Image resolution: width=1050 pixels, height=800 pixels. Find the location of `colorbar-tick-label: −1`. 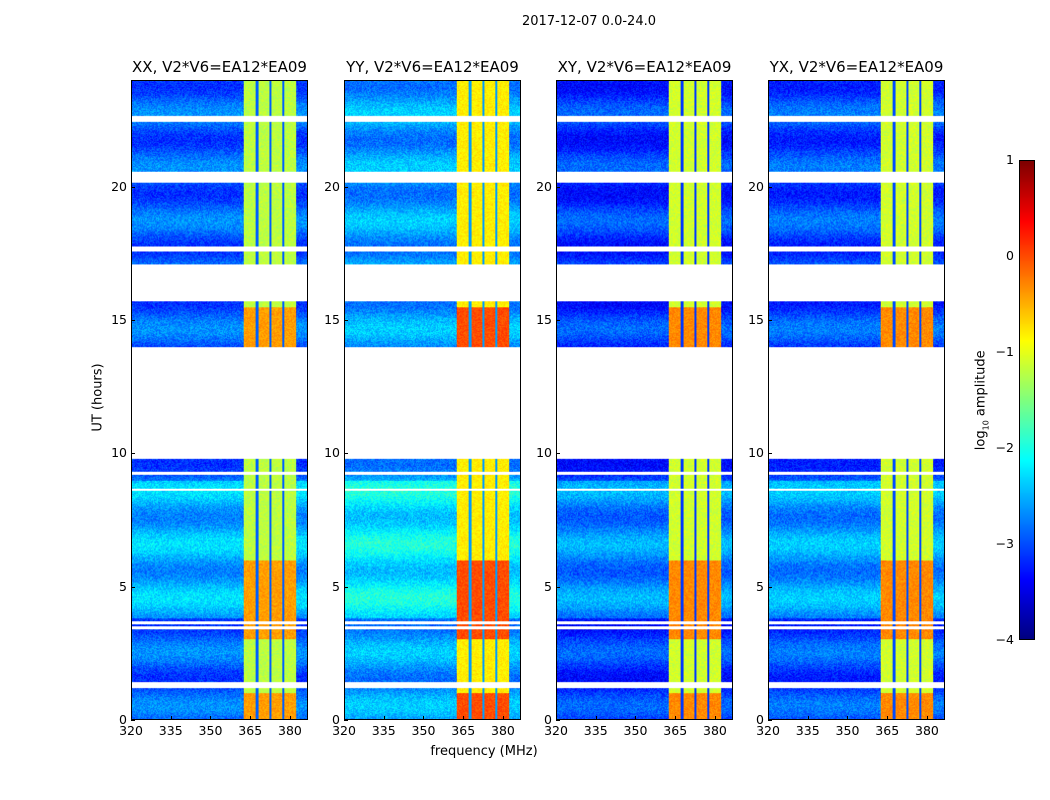

colorbar-tick-label: −1 is located at coordinates (1004, 351).